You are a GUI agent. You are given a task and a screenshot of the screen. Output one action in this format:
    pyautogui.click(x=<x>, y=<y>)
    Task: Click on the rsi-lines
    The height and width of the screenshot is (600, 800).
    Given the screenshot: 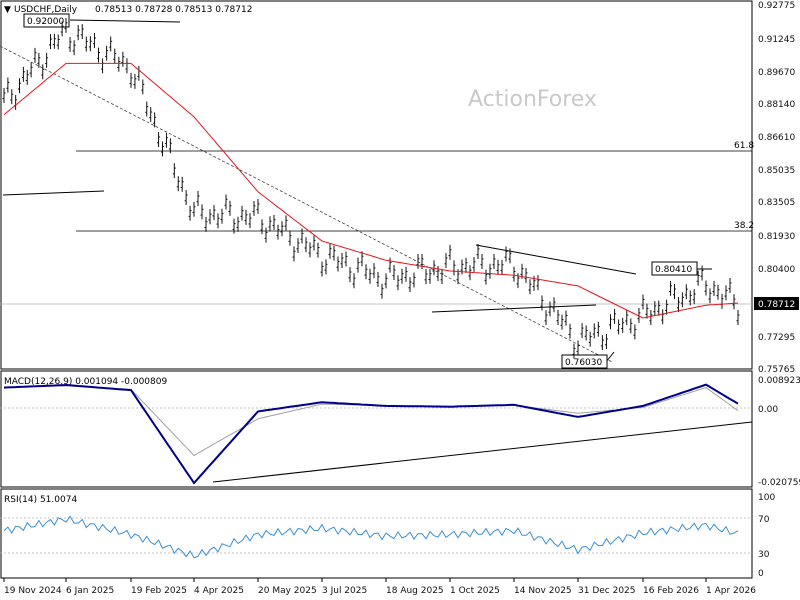 What is the action you would take?
    pyautogui.click(x=371, y=537)
    